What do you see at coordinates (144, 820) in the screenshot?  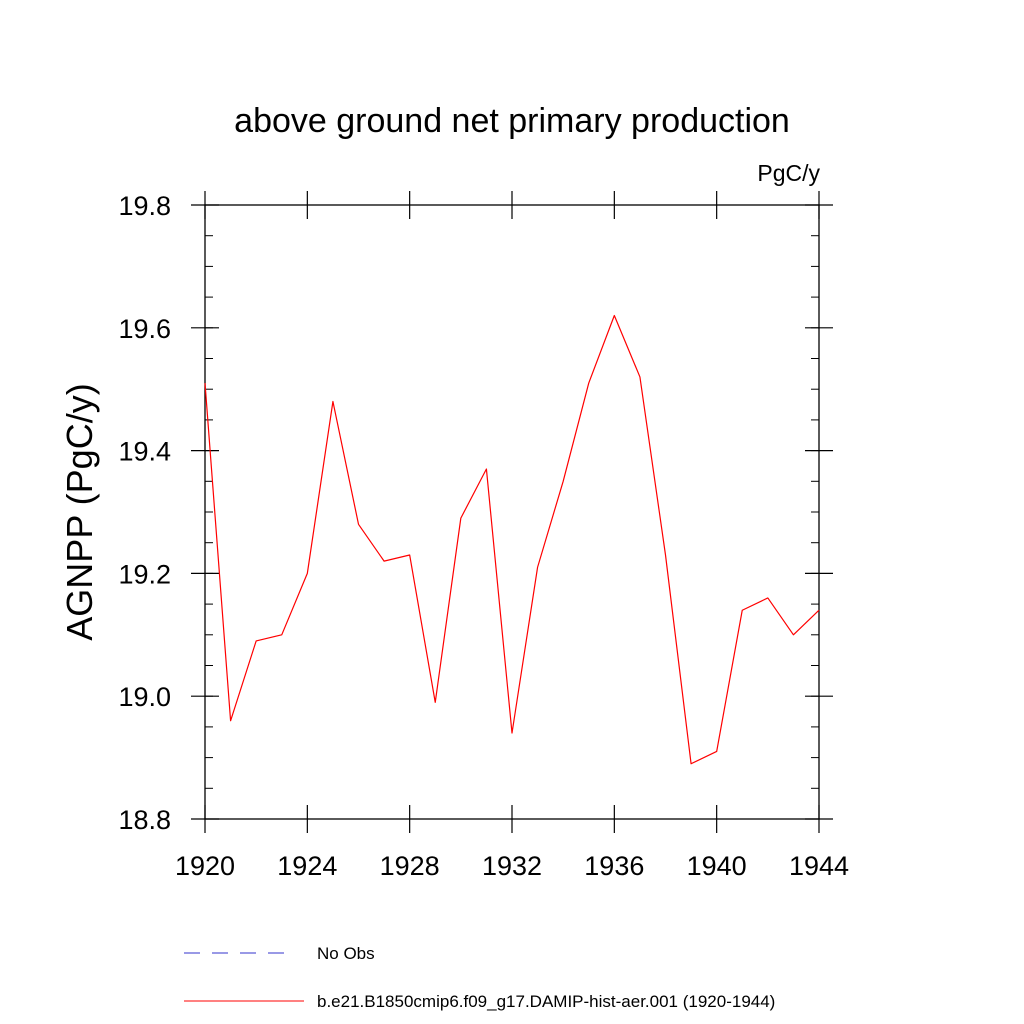 I see `y-tick-label: 18.8` at bounding box center [144, 820].